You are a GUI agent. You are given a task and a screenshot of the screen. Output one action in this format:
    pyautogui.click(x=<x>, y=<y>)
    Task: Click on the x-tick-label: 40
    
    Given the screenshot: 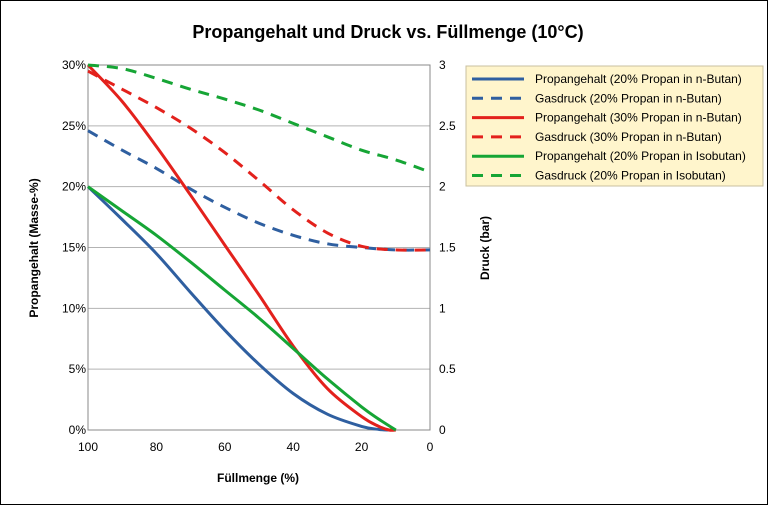 What is the action you would take?
    pyautogui.click(x=294, y=447)
    